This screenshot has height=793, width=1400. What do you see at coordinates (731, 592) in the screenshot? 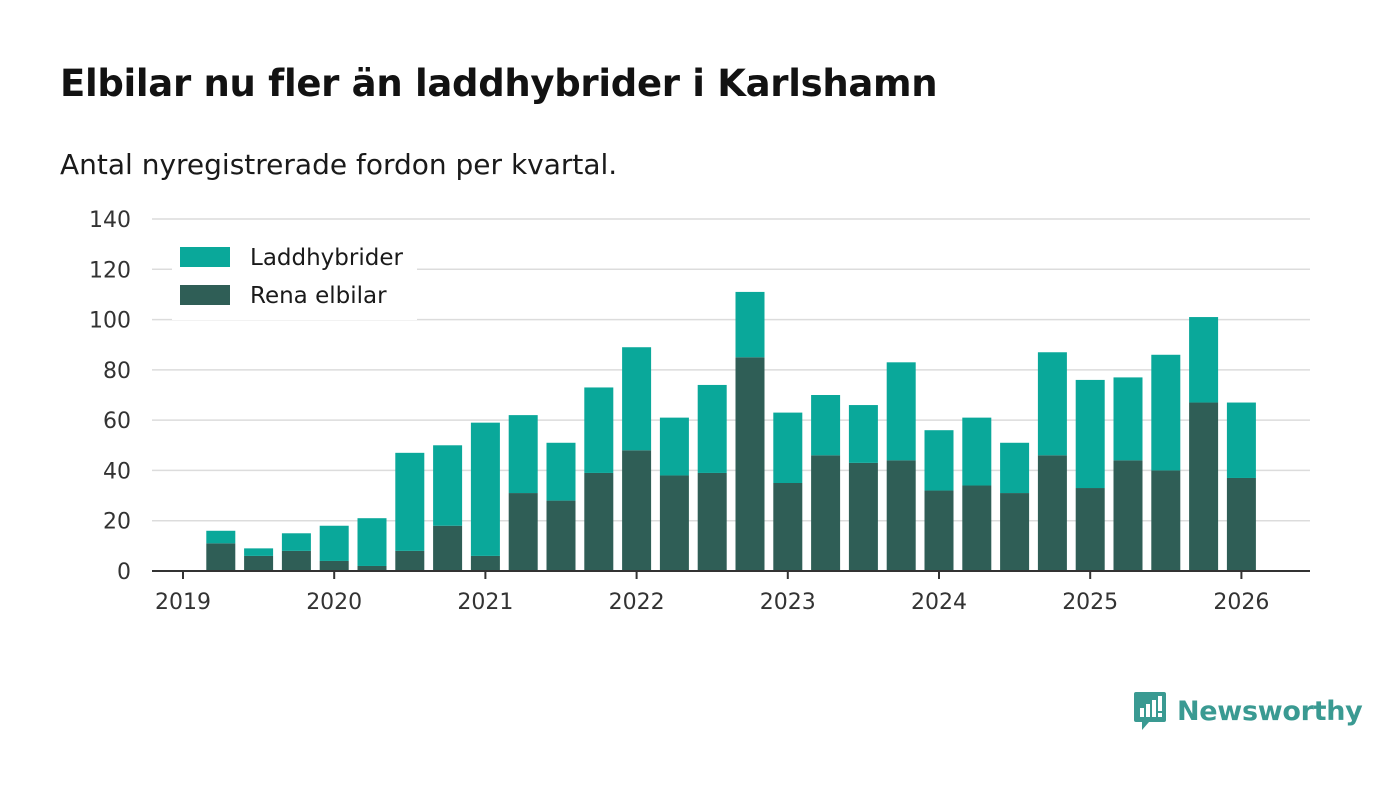
I see `x-axis: 2019 2020 2021 2022 2023 2024 2025 2026` at bounding box center [731, 592].